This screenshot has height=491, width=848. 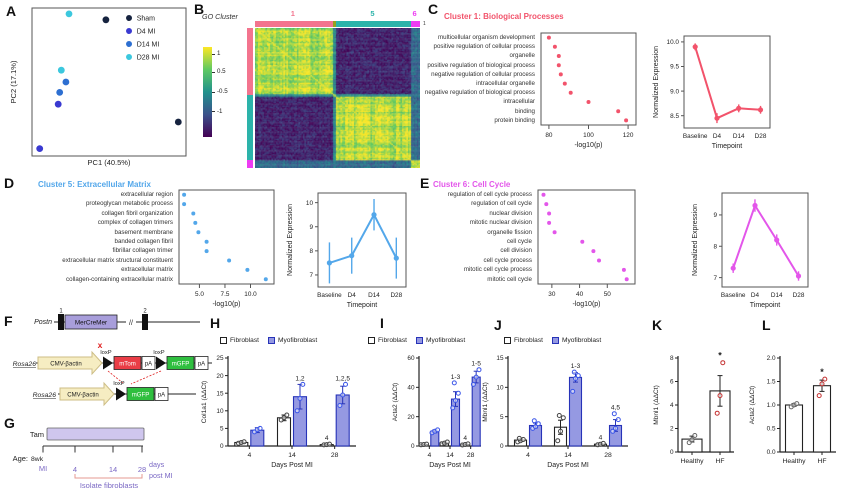 What do you see at coordinates (11, 11) in the screenshot?
I see `panel-label-a: A` at bounding box center [11, 11].